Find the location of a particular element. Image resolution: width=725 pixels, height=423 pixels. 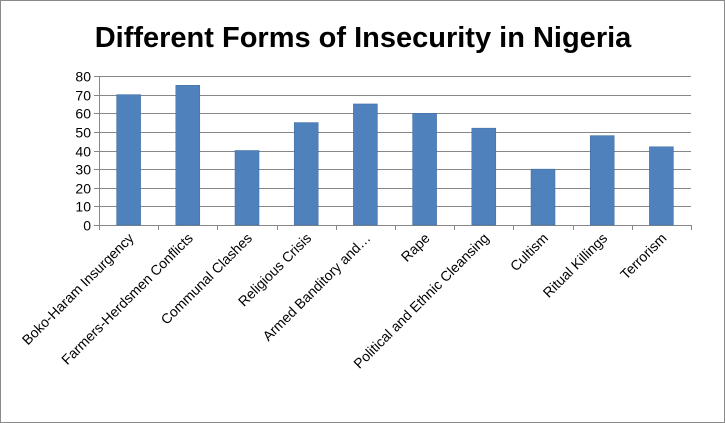

x-category-label: Boko-Haram Insurgency is located at coordinates (78, 289).